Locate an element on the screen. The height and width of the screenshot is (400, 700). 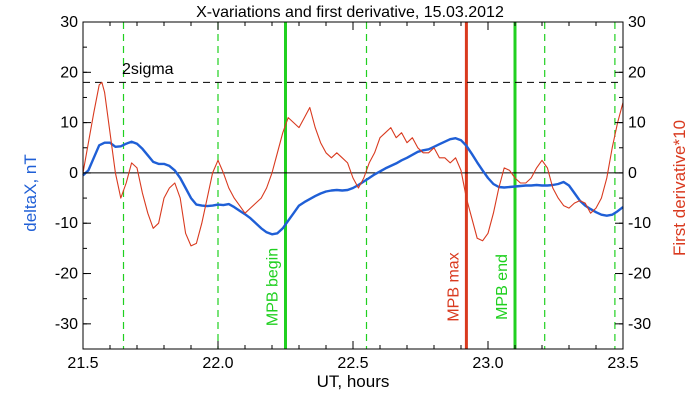
y-tick-label-left-3: 0 is located at coordinates (73, 173).